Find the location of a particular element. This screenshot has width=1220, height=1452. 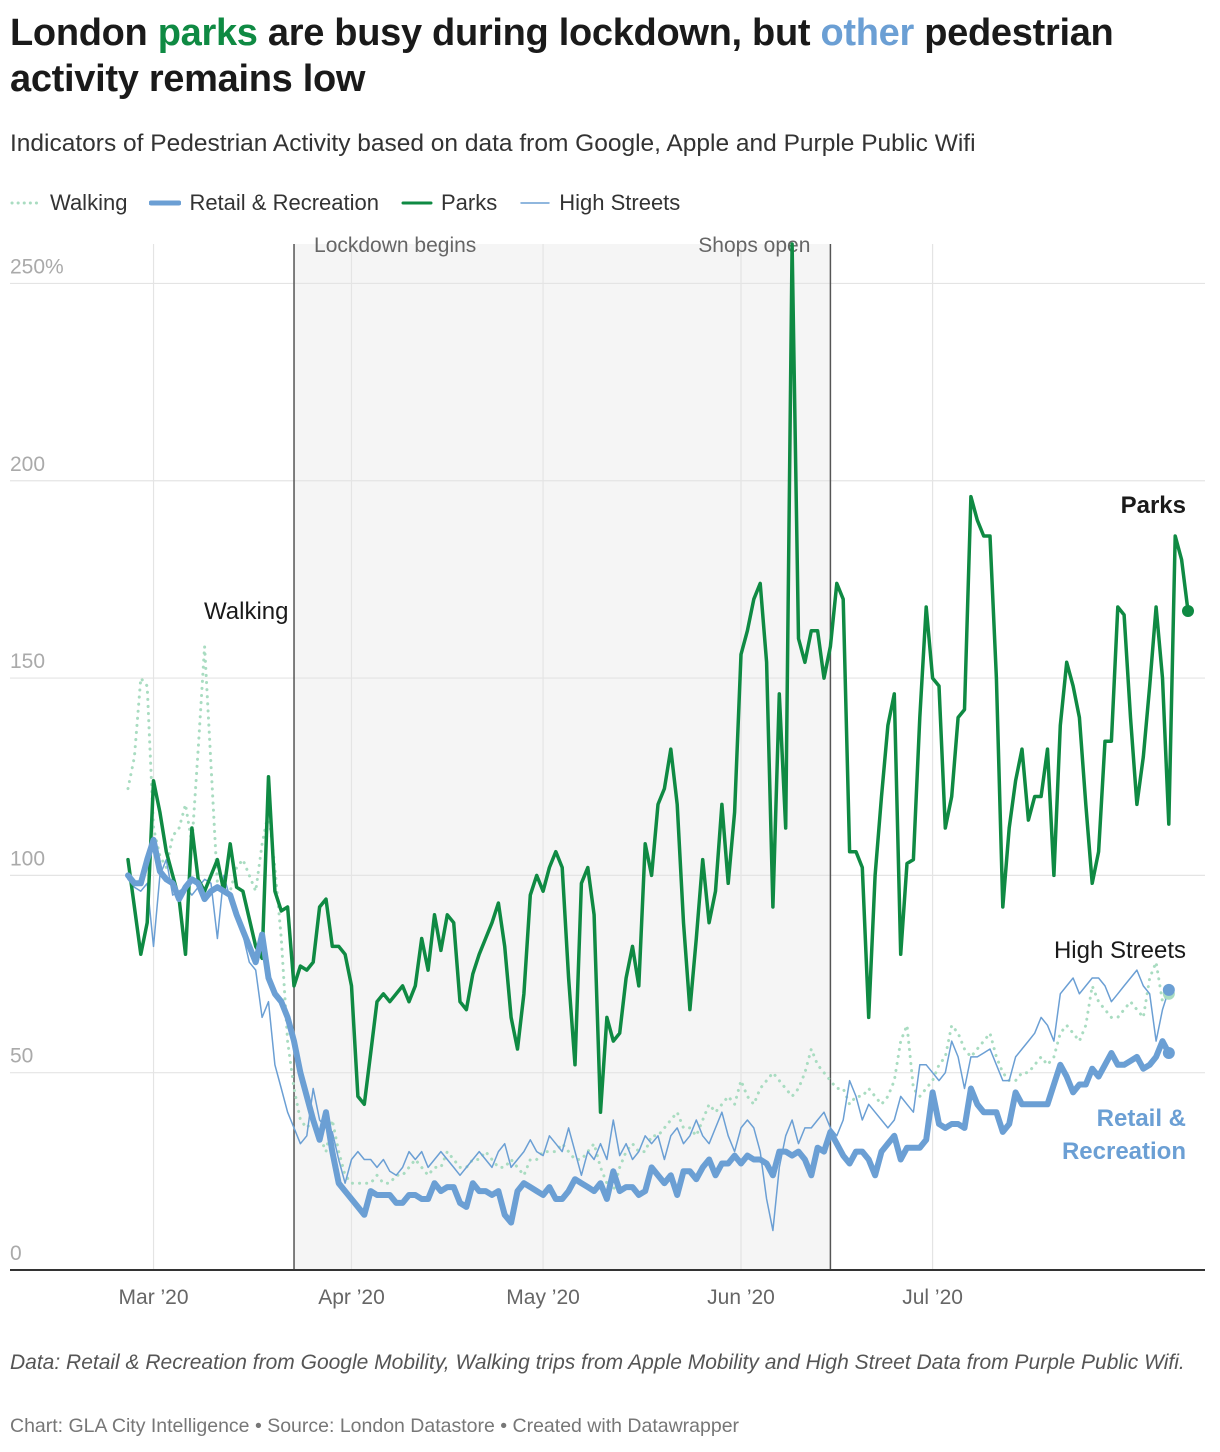

end-dot-high-streets is located at coordinates (1168, 989).